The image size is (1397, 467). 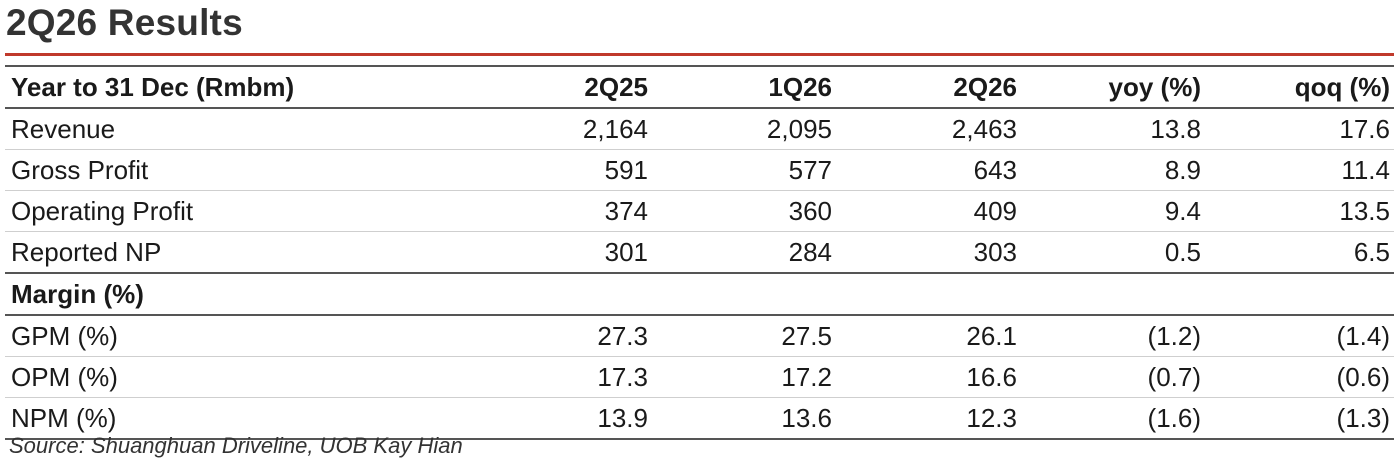 What do you see at coordinates (928, 211) in the screenshot?
I see `cell-value: 409` at bounding box center [928, 211].